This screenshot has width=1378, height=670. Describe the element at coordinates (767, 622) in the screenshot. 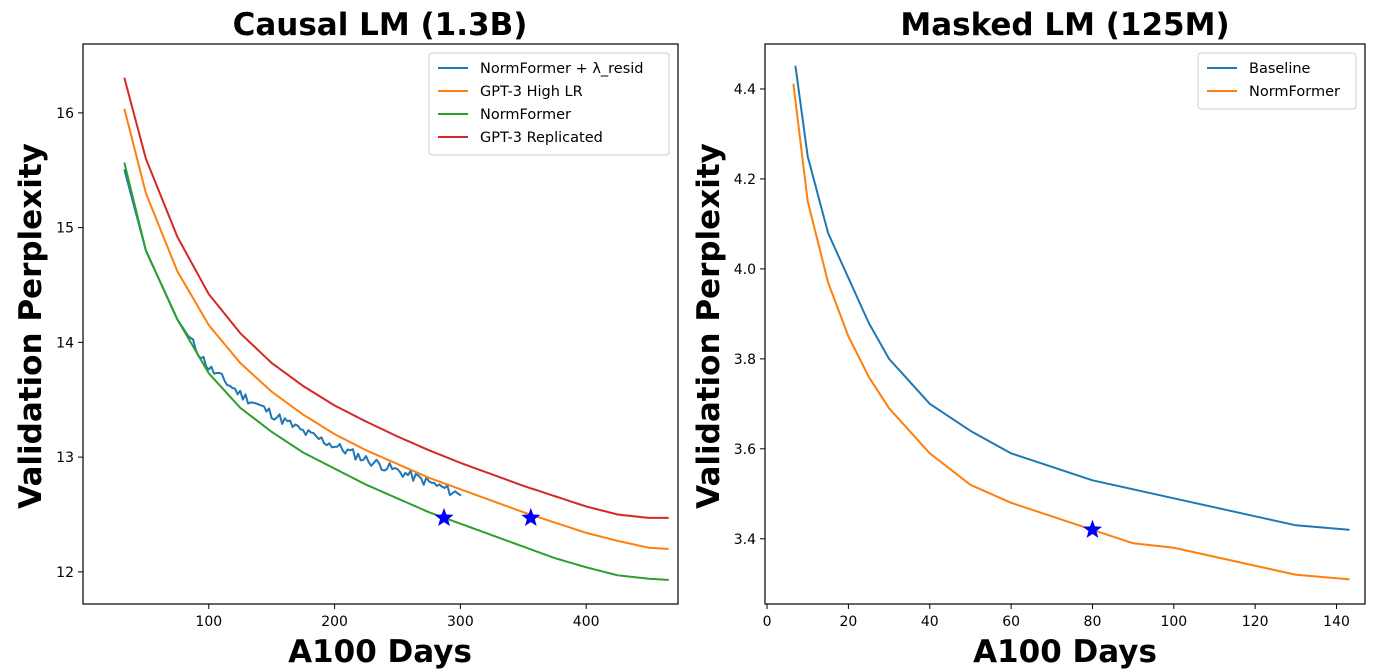

I see `x-tick-label: 0` at that location.